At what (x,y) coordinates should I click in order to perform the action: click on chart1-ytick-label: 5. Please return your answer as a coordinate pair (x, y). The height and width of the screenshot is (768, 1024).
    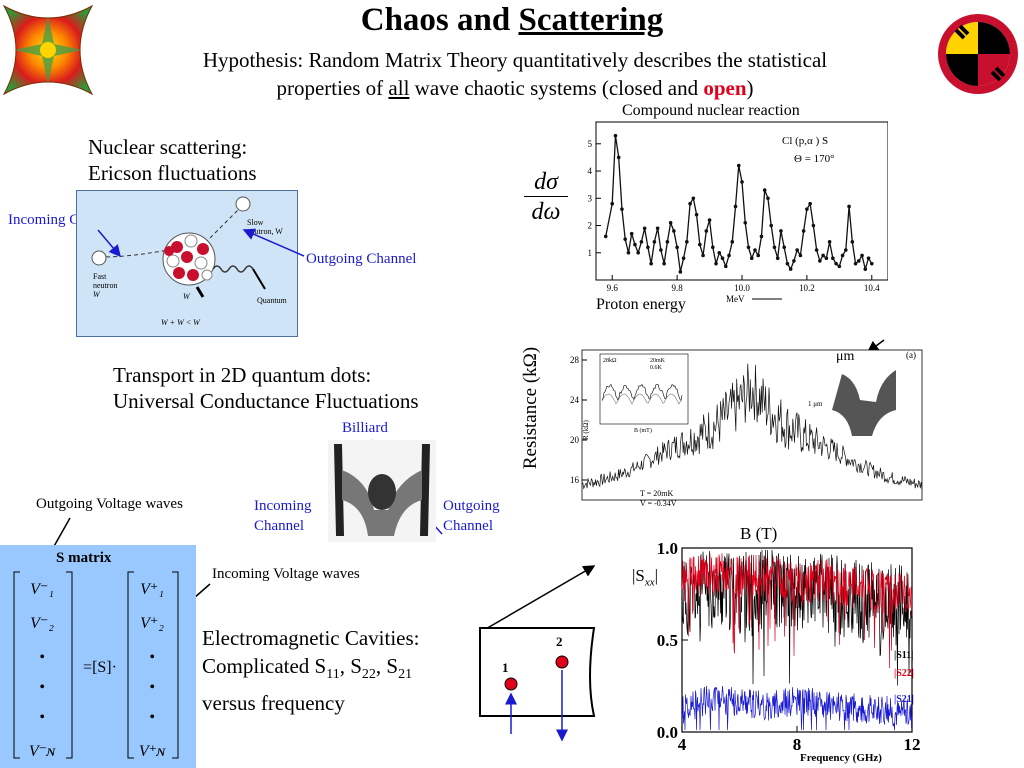
    Looking at the image, I should click on (590, 144).